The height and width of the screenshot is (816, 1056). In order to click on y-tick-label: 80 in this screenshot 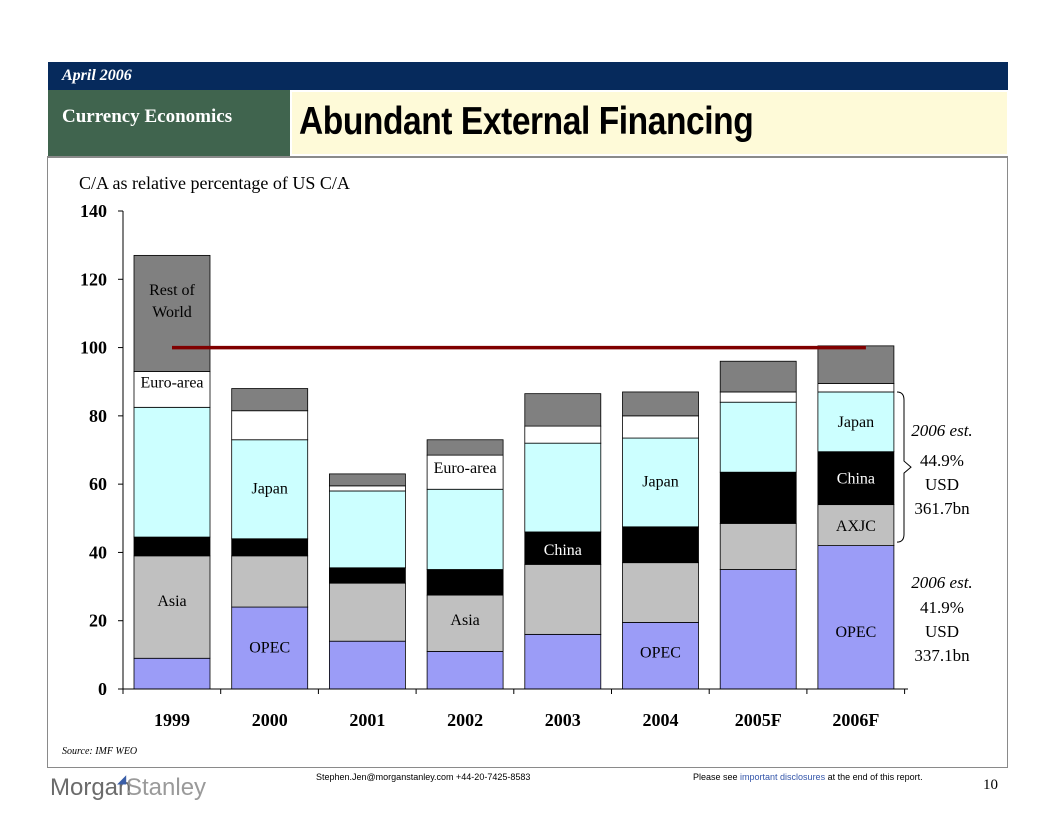, I will do `click(98, 416)`.